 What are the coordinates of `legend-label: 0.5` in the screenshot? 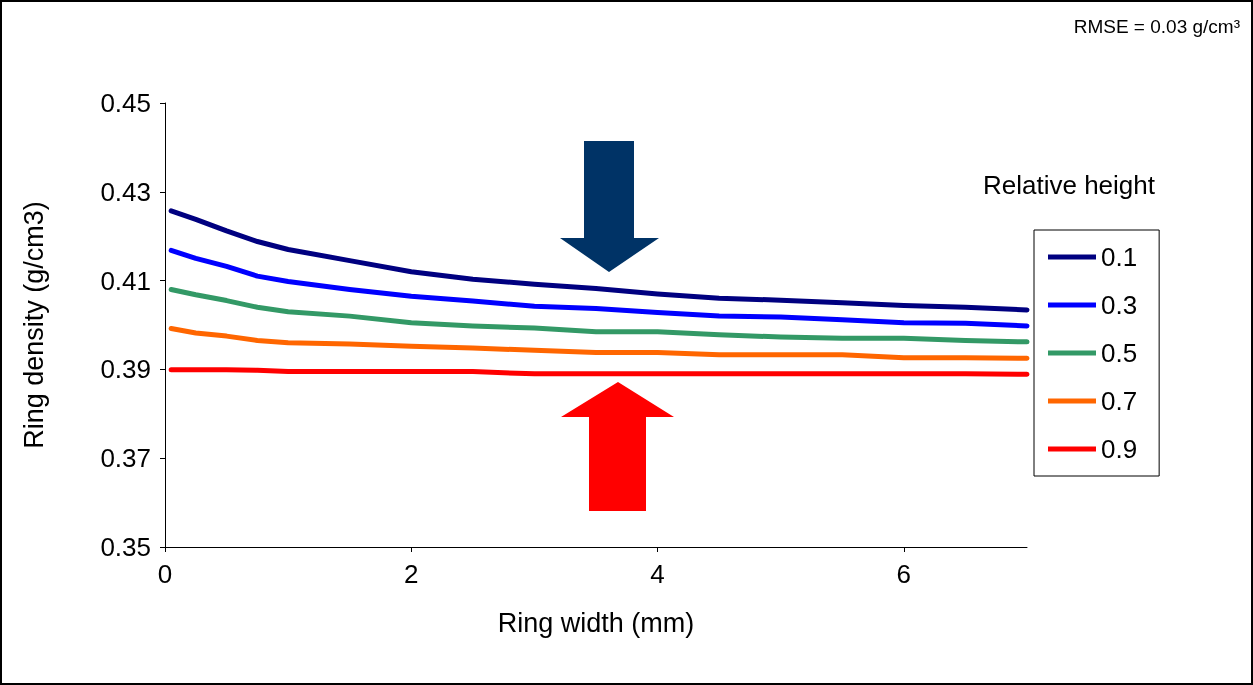 It's located at (1119, 353).